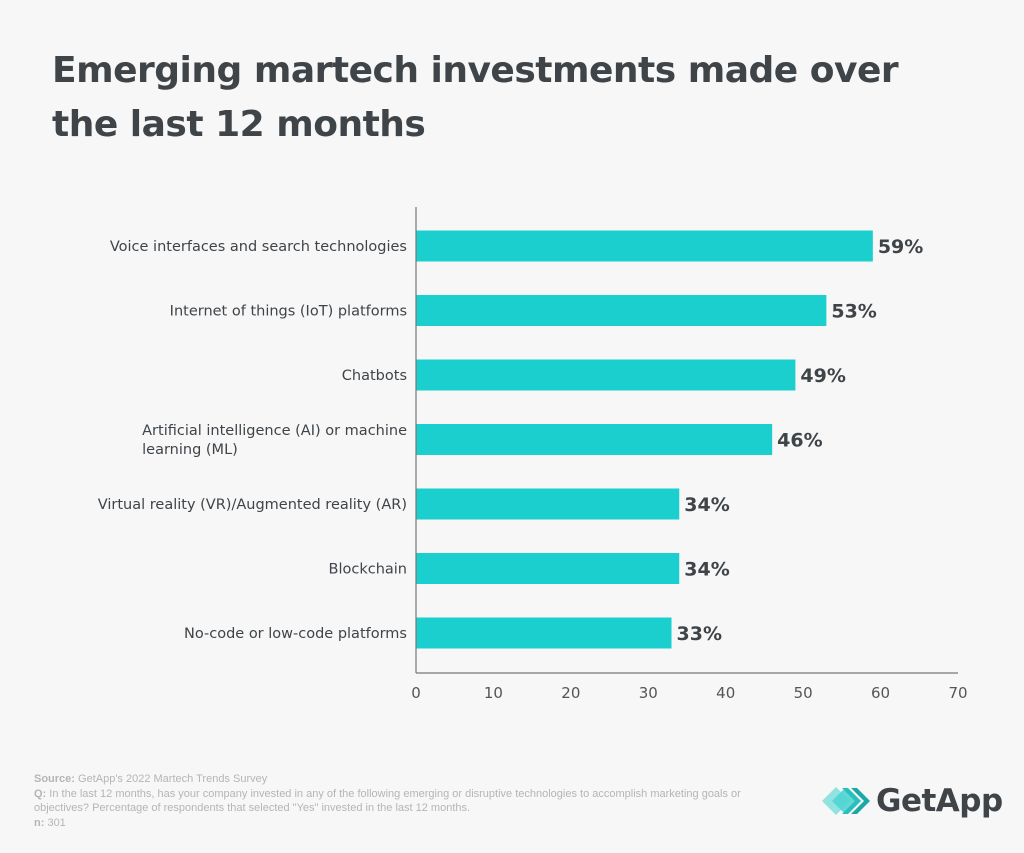 Image resolution: width=1024 pixels, height=853 pixels. I want to click on category-label: Voice interfaces and search technologies, so click(258, 247).